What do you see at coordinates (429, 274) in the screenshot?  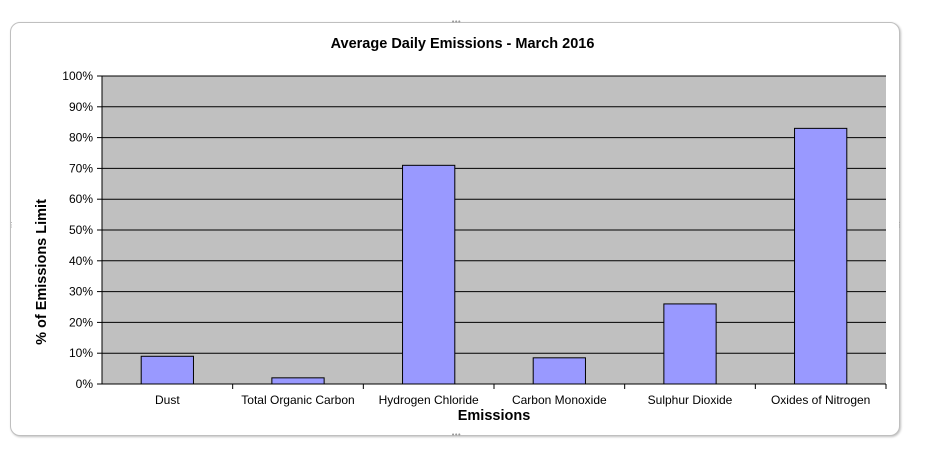 I see `bar-hydrogen-chloride` at bounding box center [429, 274].